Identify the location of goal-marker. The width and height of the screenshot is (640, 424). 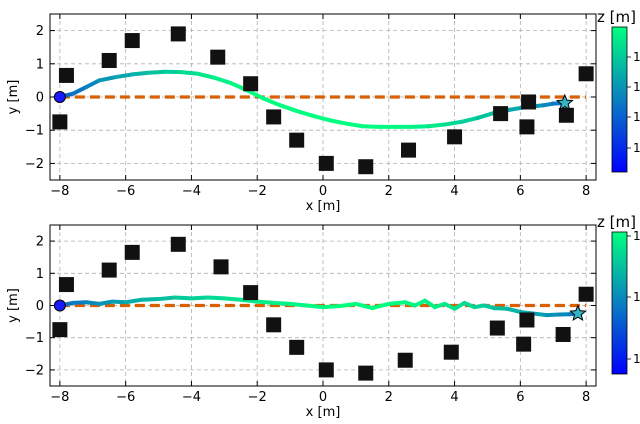
(578, 313).